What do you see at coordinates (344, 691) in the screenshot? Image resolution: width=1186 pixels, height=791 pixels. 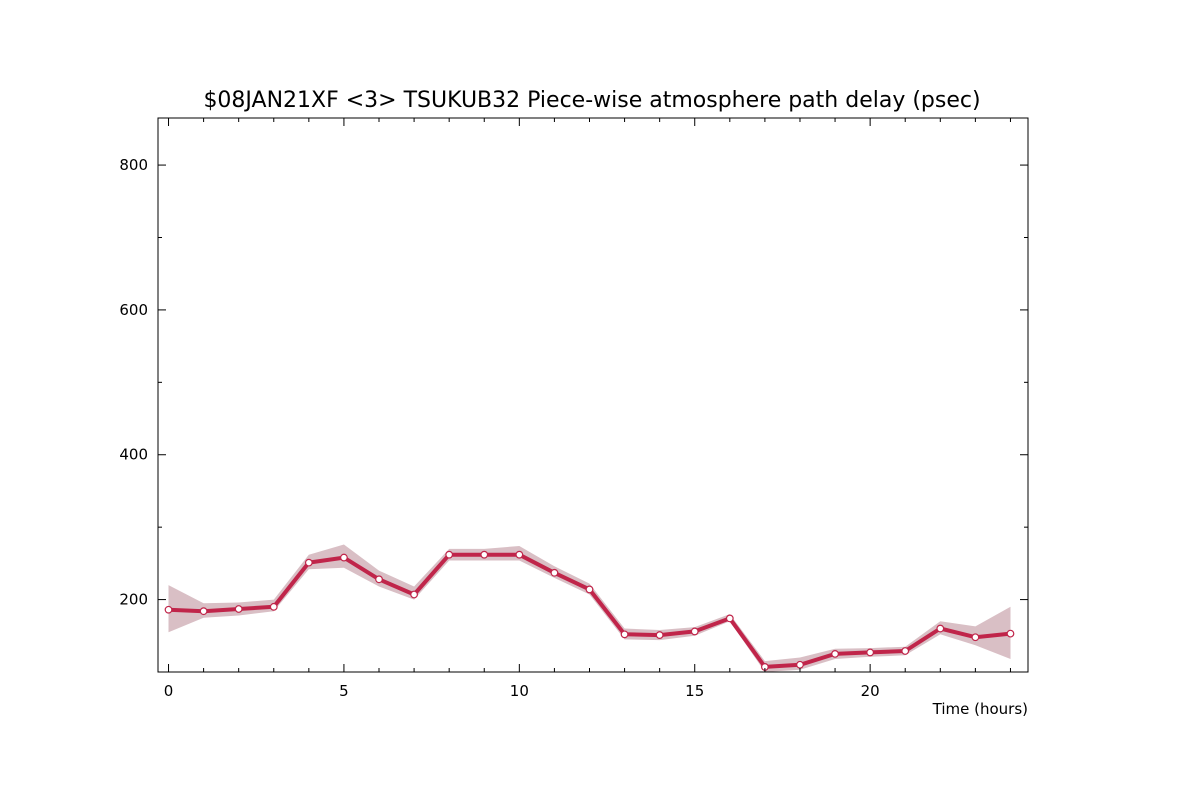 I see `x-tick-label: 5` at bounding box center [344, 691].